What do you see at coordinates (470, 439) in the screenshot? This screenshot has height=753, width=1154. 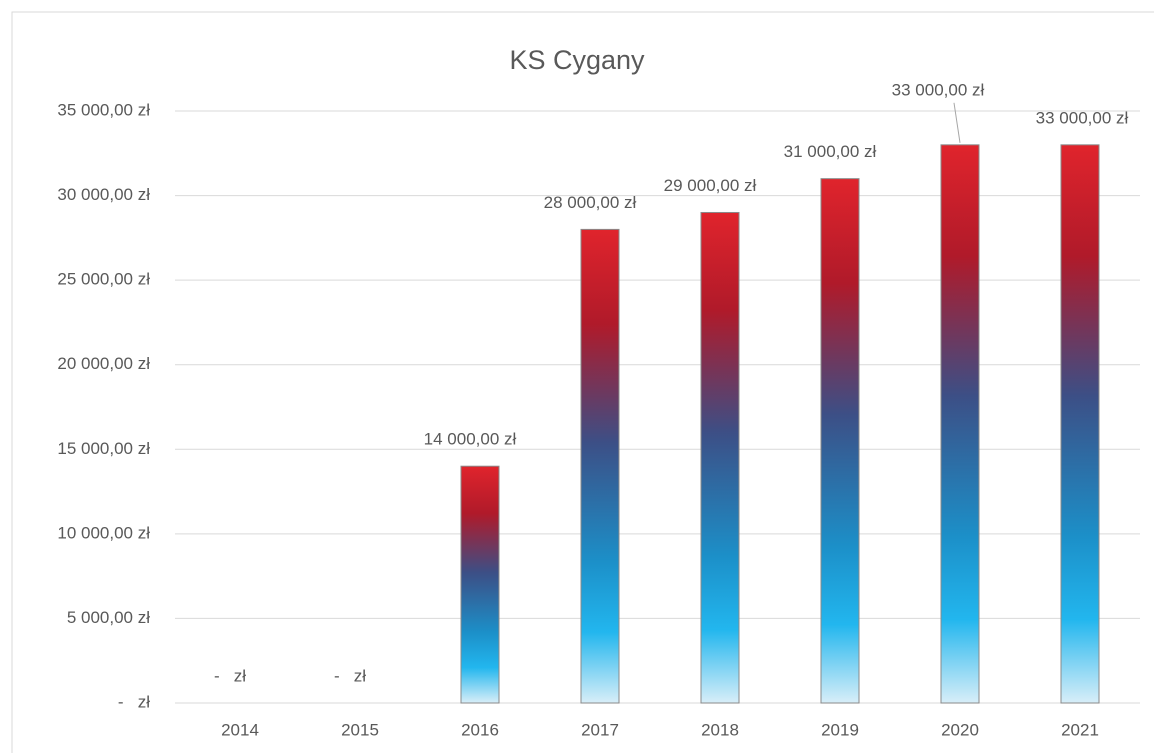 I see `value-label: 14 000,00 zł` at bounding box center [470, 439].